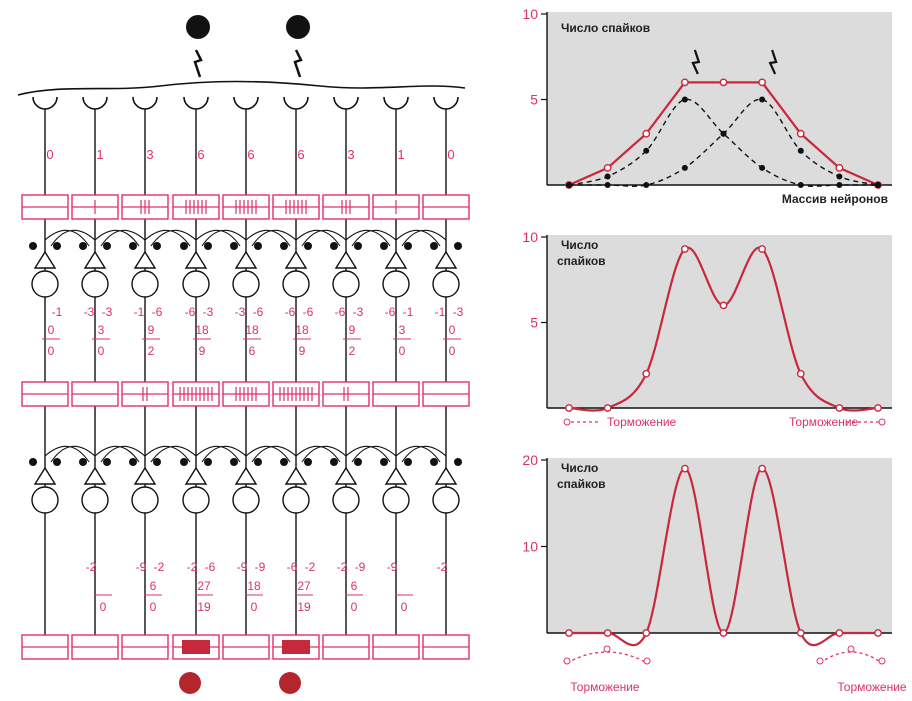 Image resolution: width=912 pixels, height=701 pixels. Describe the element at coordinates (340, 312) in the screenshot. I see `layer2-inhibition-left: -6` at that location.